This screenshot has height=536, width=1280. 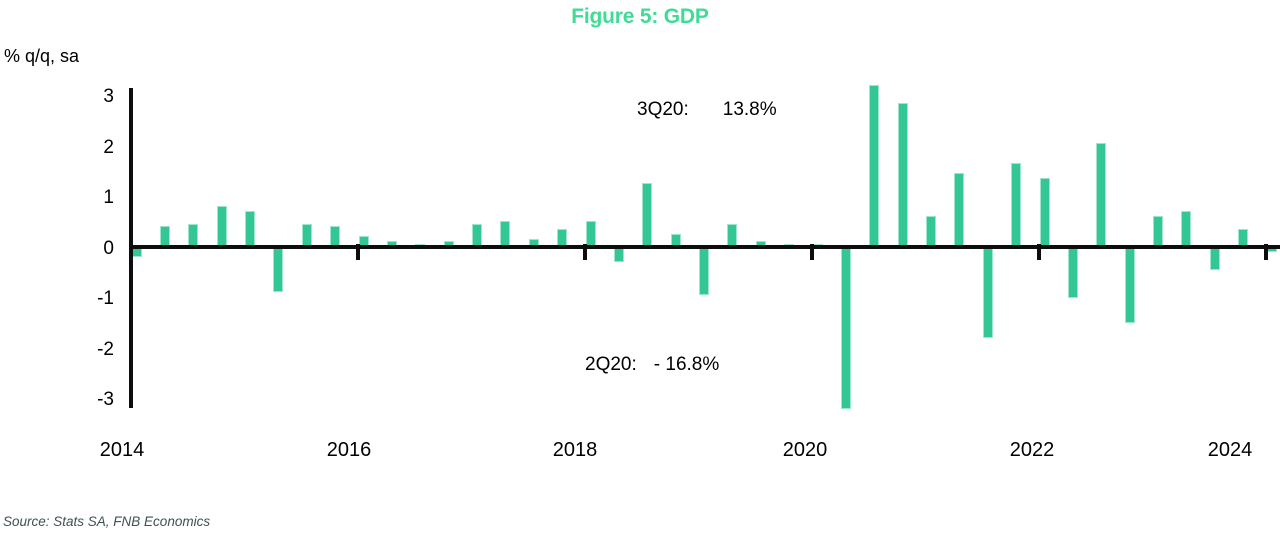 What do you see at coordinates (704, 246) in the screenshot?
I see `x-axis-line` at bounding box center [704, 246].